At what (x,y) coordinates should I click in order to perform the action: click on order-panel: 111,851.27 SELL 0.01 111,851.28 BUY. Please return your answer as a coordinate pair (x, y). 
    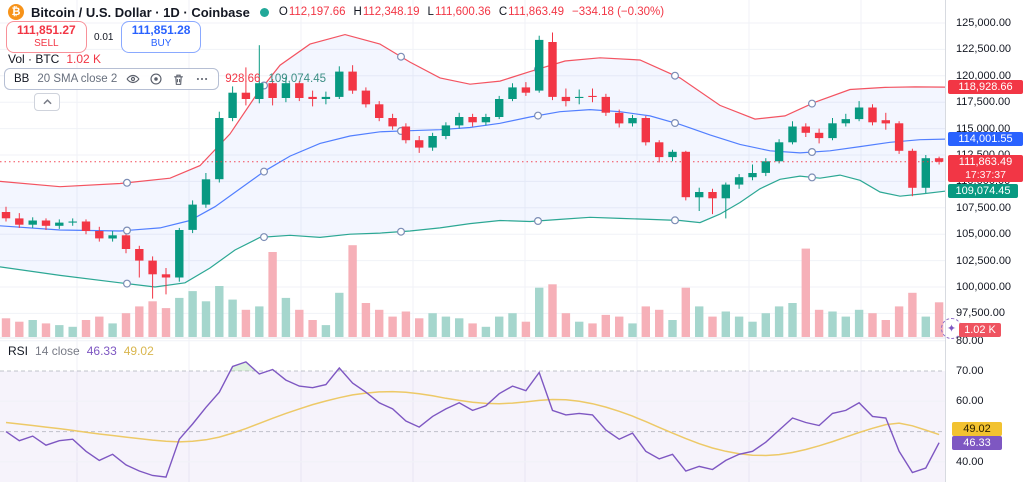
    Looking at the image, I should click on (104, 37).